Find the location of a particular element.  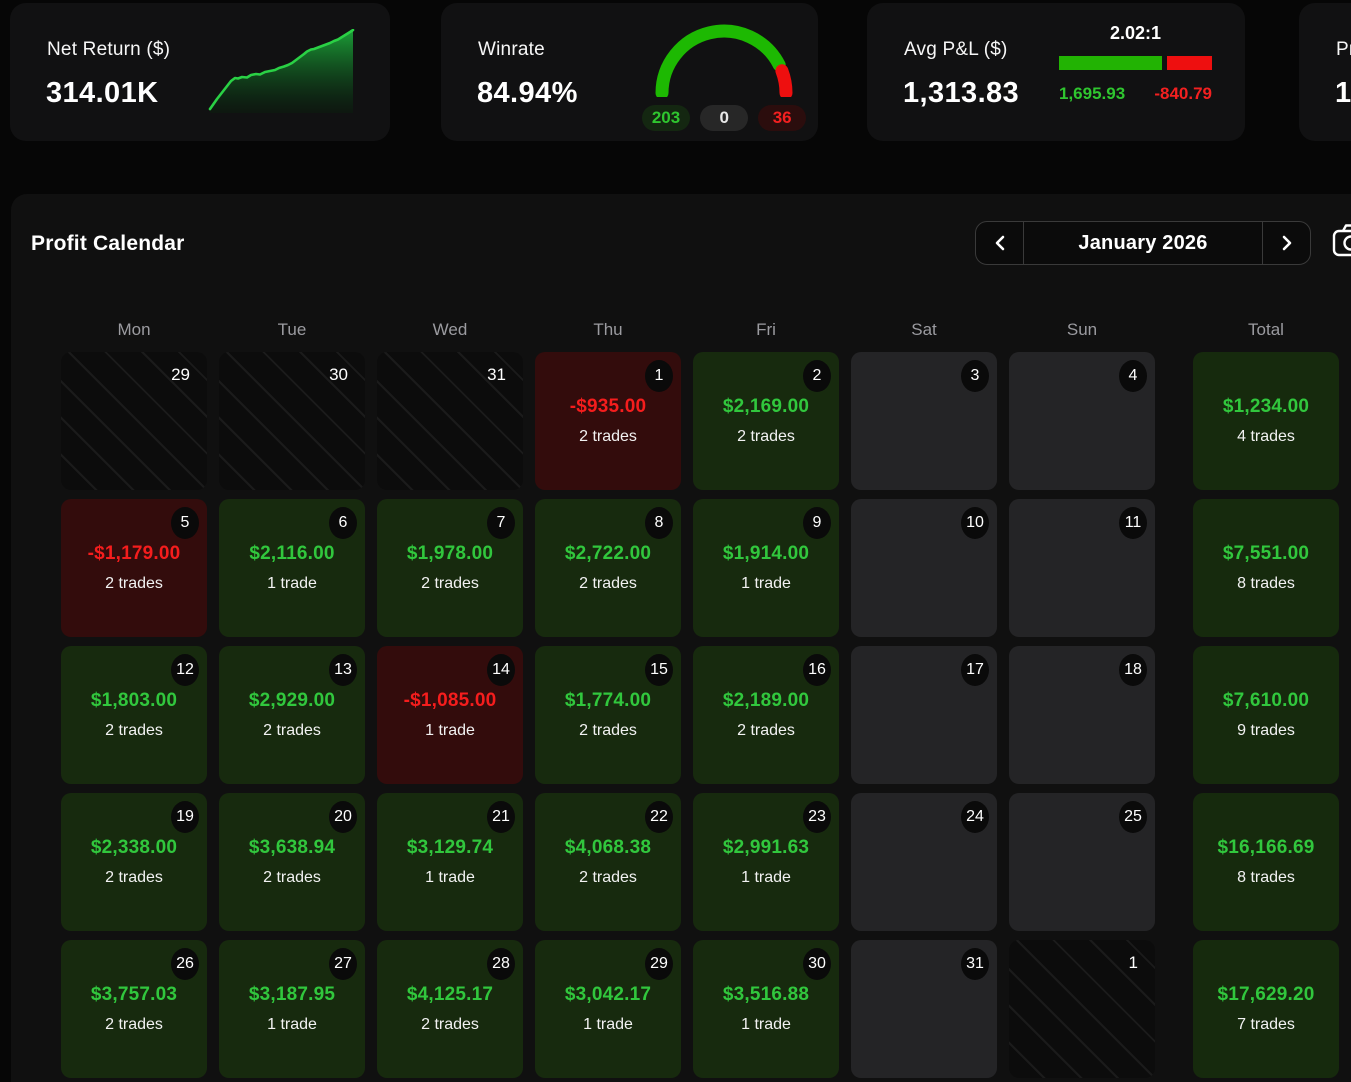

week-total-cell: $1,234.00 4 trades is located at coordinates (1266, 421).